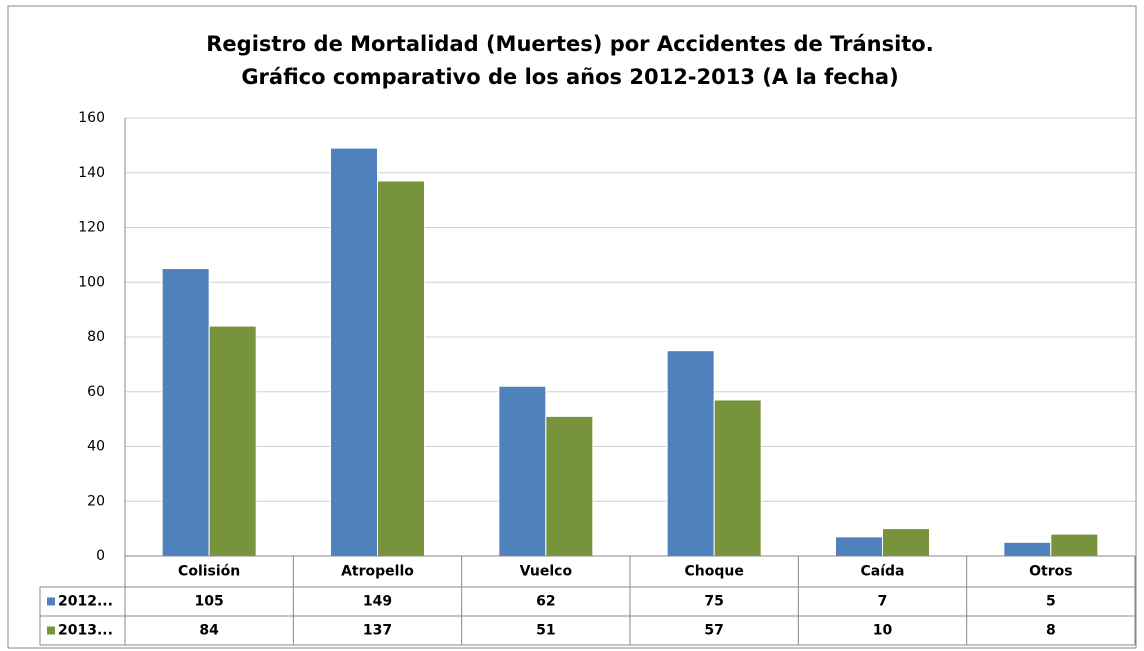 The width and height of the screenshot is (1144, 651). I want to click on table-value: 51, so click(545, 631).